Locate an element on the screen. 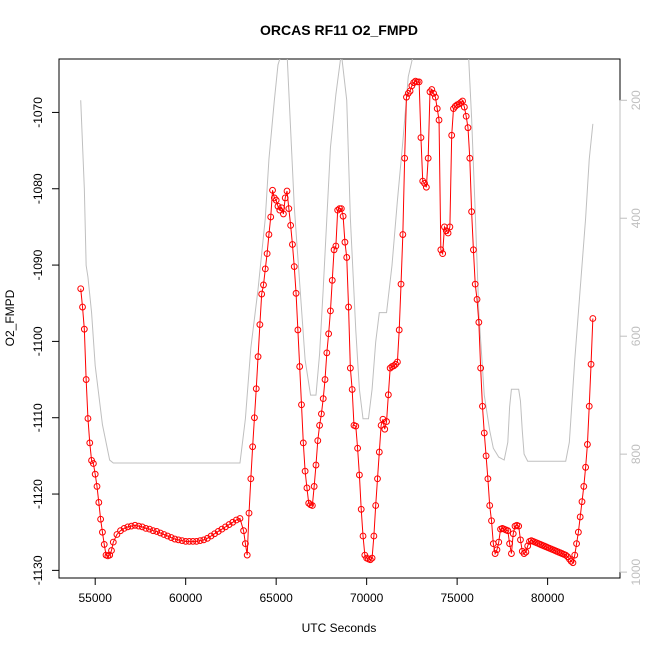 The image size is (650, 650). chart-title: ORCAS RF11 O2_FMPD is located at coordinates (339, 30).